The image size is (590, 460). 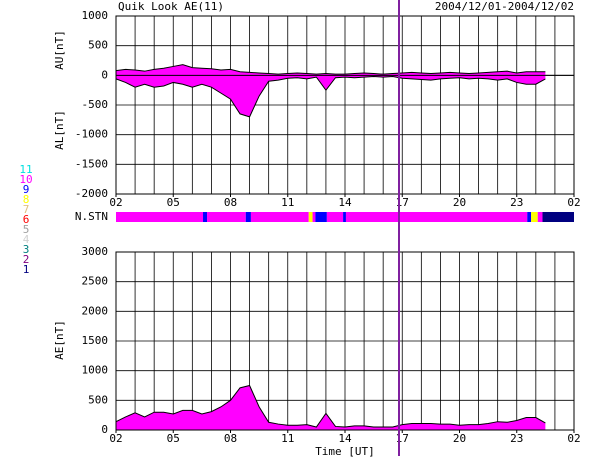 I want to click on date-range: 2004/12/01-2004/12/02, so click(x=504, y=6).